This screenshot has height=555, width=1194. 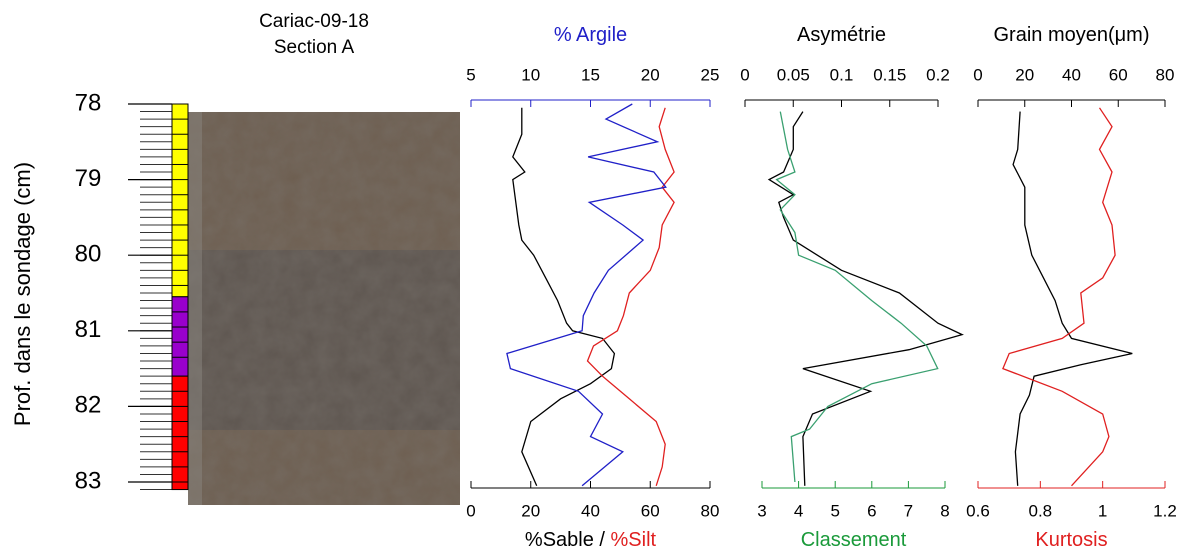 I want to click on y-tick-label: 80, so click(x=88, y=254).